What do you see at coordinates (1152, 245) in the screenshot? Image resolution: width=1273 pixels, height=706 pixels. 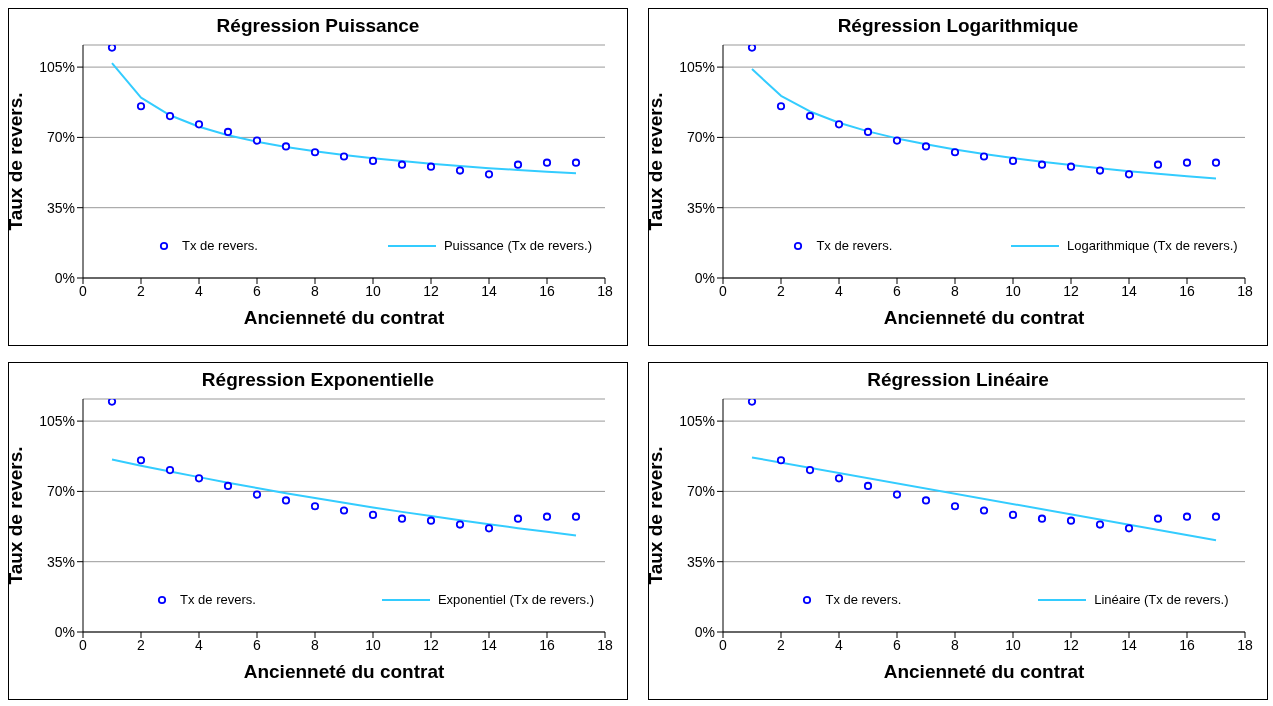 I see `legend-label: Logarithmique (Tx de revers.)` at bounding box center [1152, 245].